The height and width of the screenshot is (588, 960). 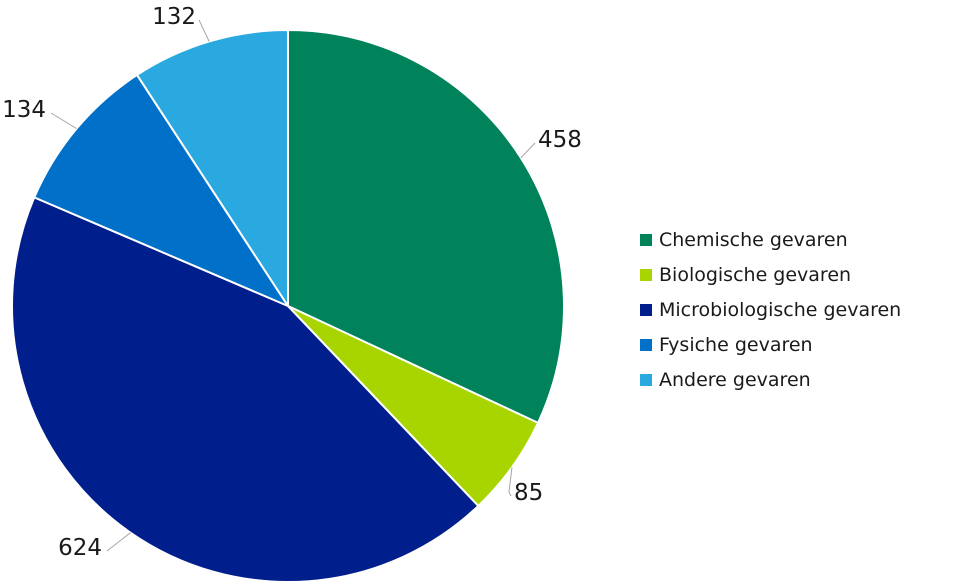 What do you see at coordinates (560, 140) in the screenshot?
I see `data-label-chemische: 458` at bounding box center [560, 140].